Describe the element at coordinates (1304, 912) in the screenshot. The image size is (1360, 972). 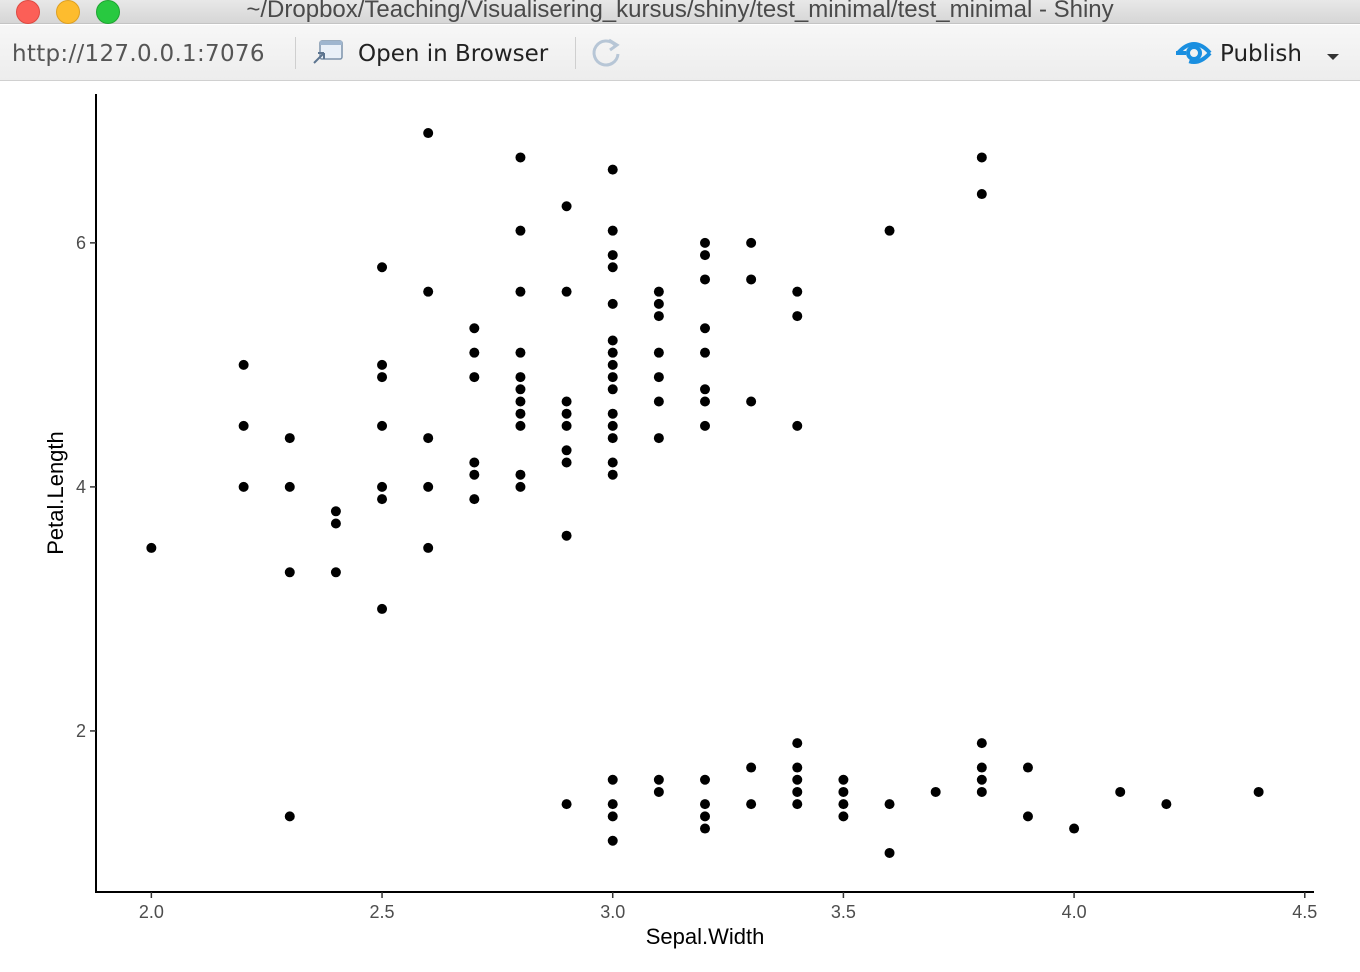
I see `x-tick-label: 4.5` at that location.